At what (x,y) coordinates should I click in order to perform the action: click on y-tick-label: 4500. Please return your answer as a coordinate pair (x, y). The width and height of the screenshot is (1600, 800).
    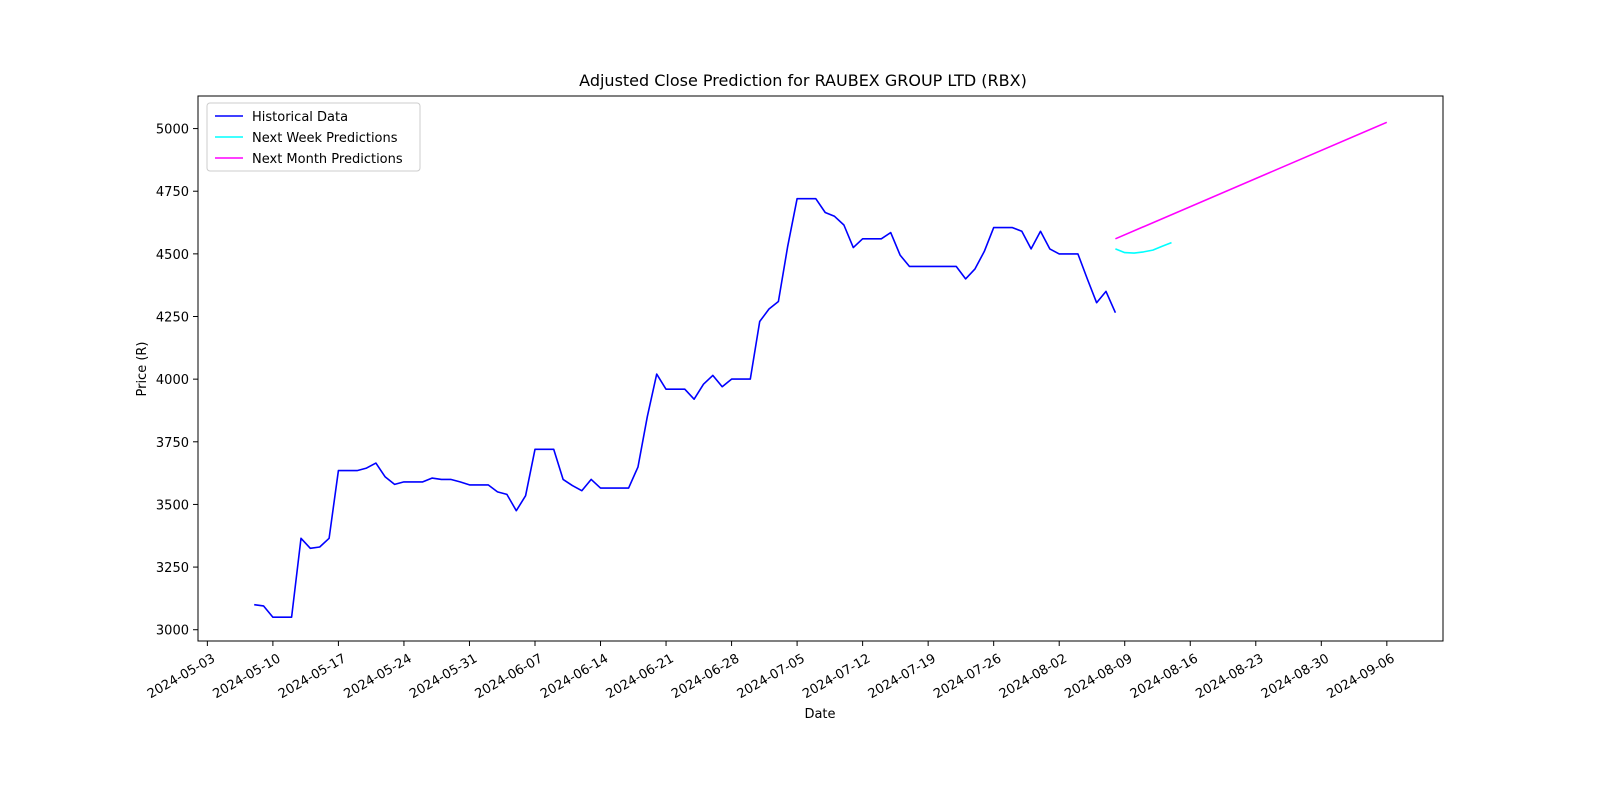
    Looking at the image, I should click on (172, 255).